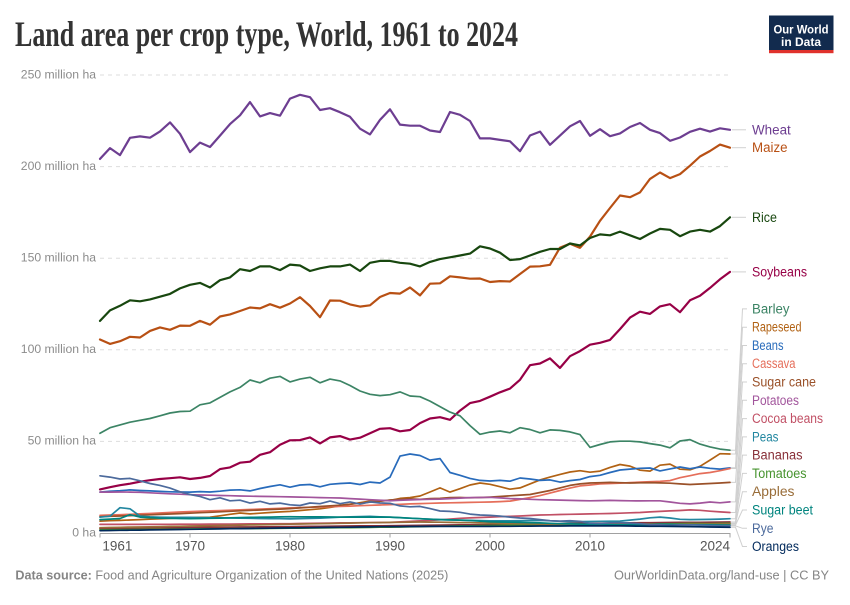 This screenshot has width=850, height=605. I want to click on svg-text: 2000, so click(490, 546).